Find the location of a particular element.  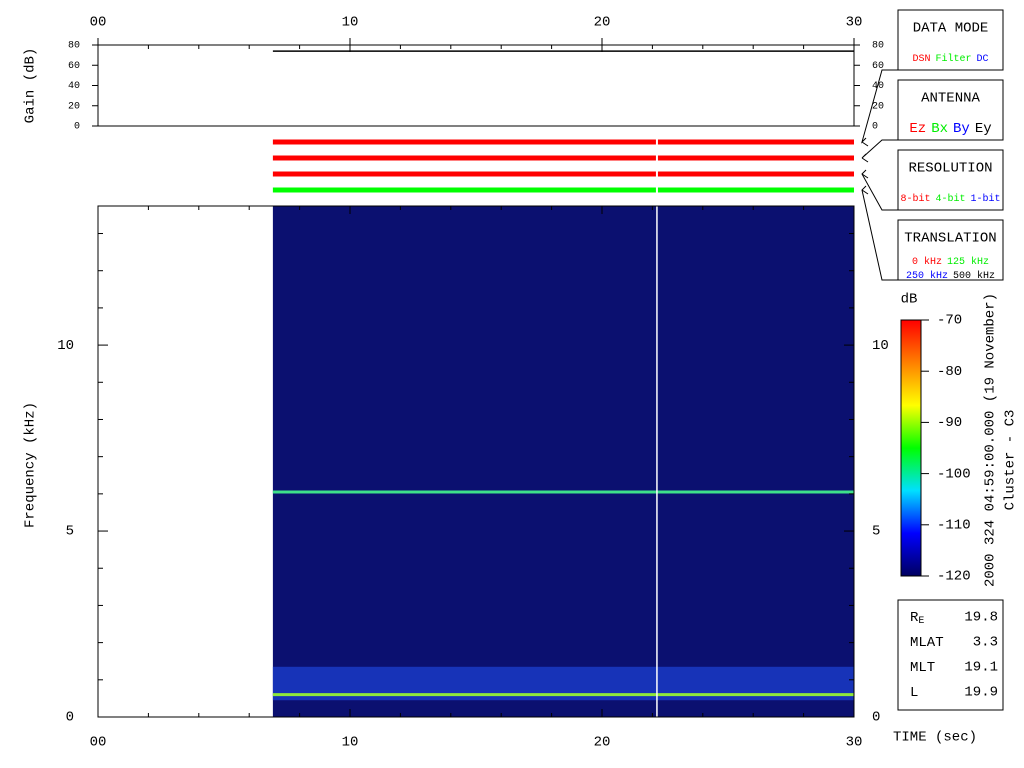

colorbar-label: dB is located at coordinates (909, 300).